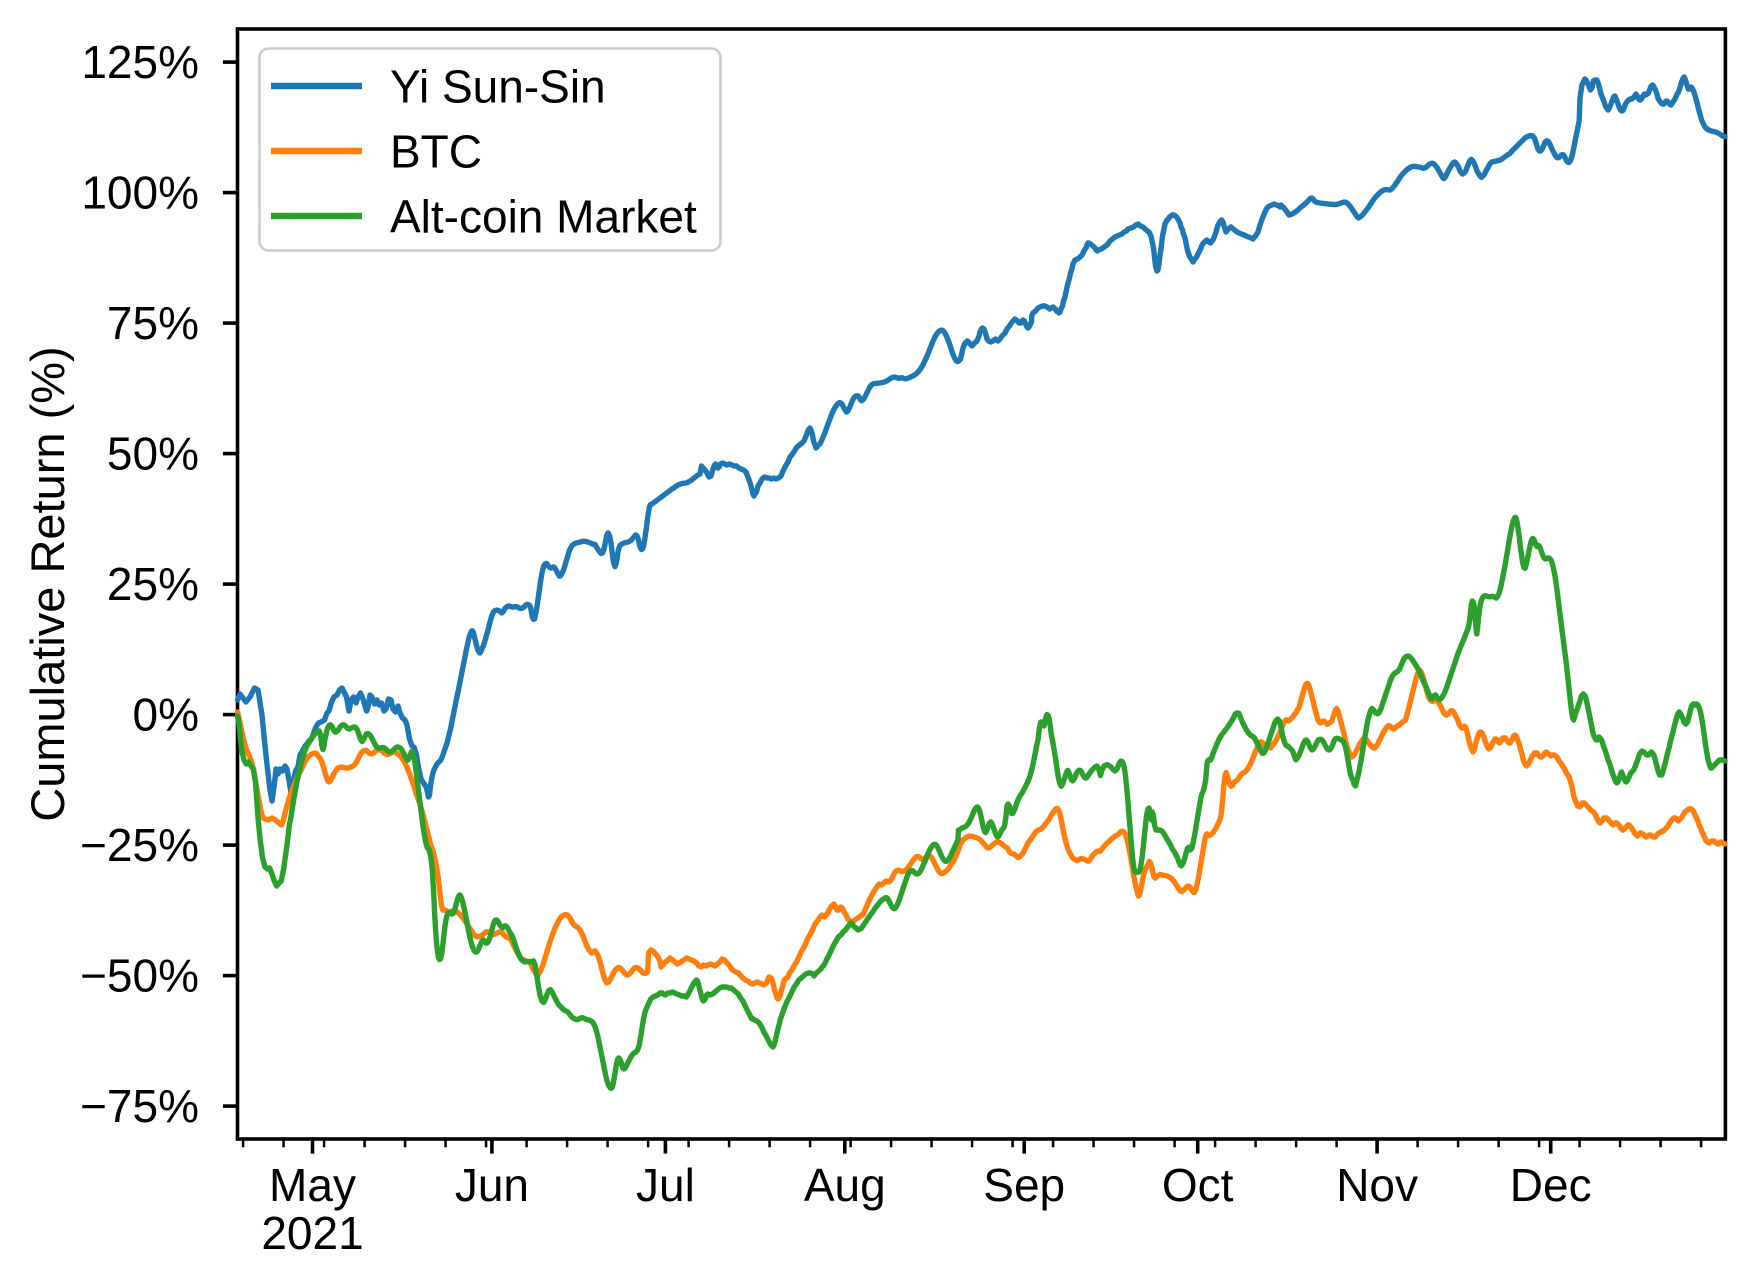 The image size is (1754, 1288). What do you see at coordinates (139, 1106) in the screenshot?
I see `svg-text: −75%` at bounding box center [139, 1106].